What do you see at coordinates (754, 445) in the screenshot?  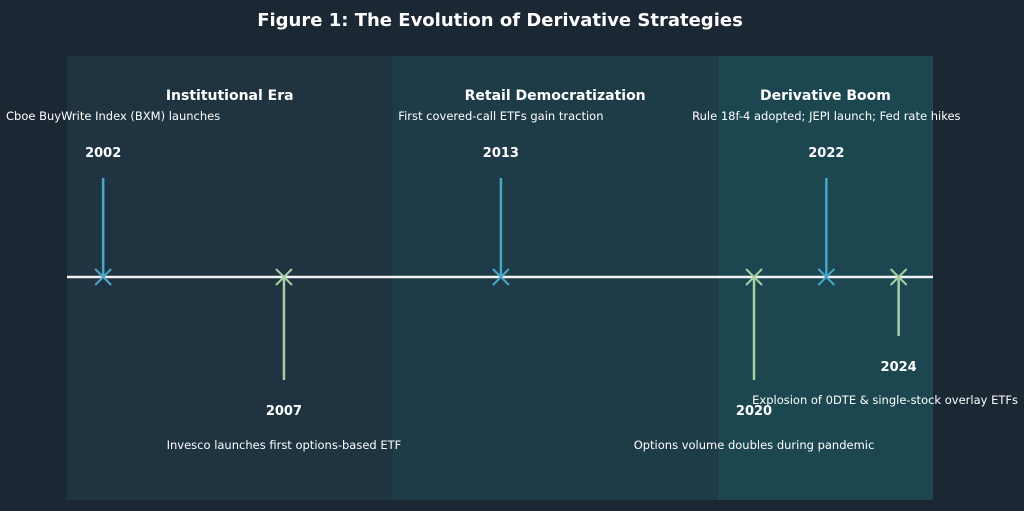 I see `event-description: Options volume doubles during pandemic` at bounding box center [754, 445].